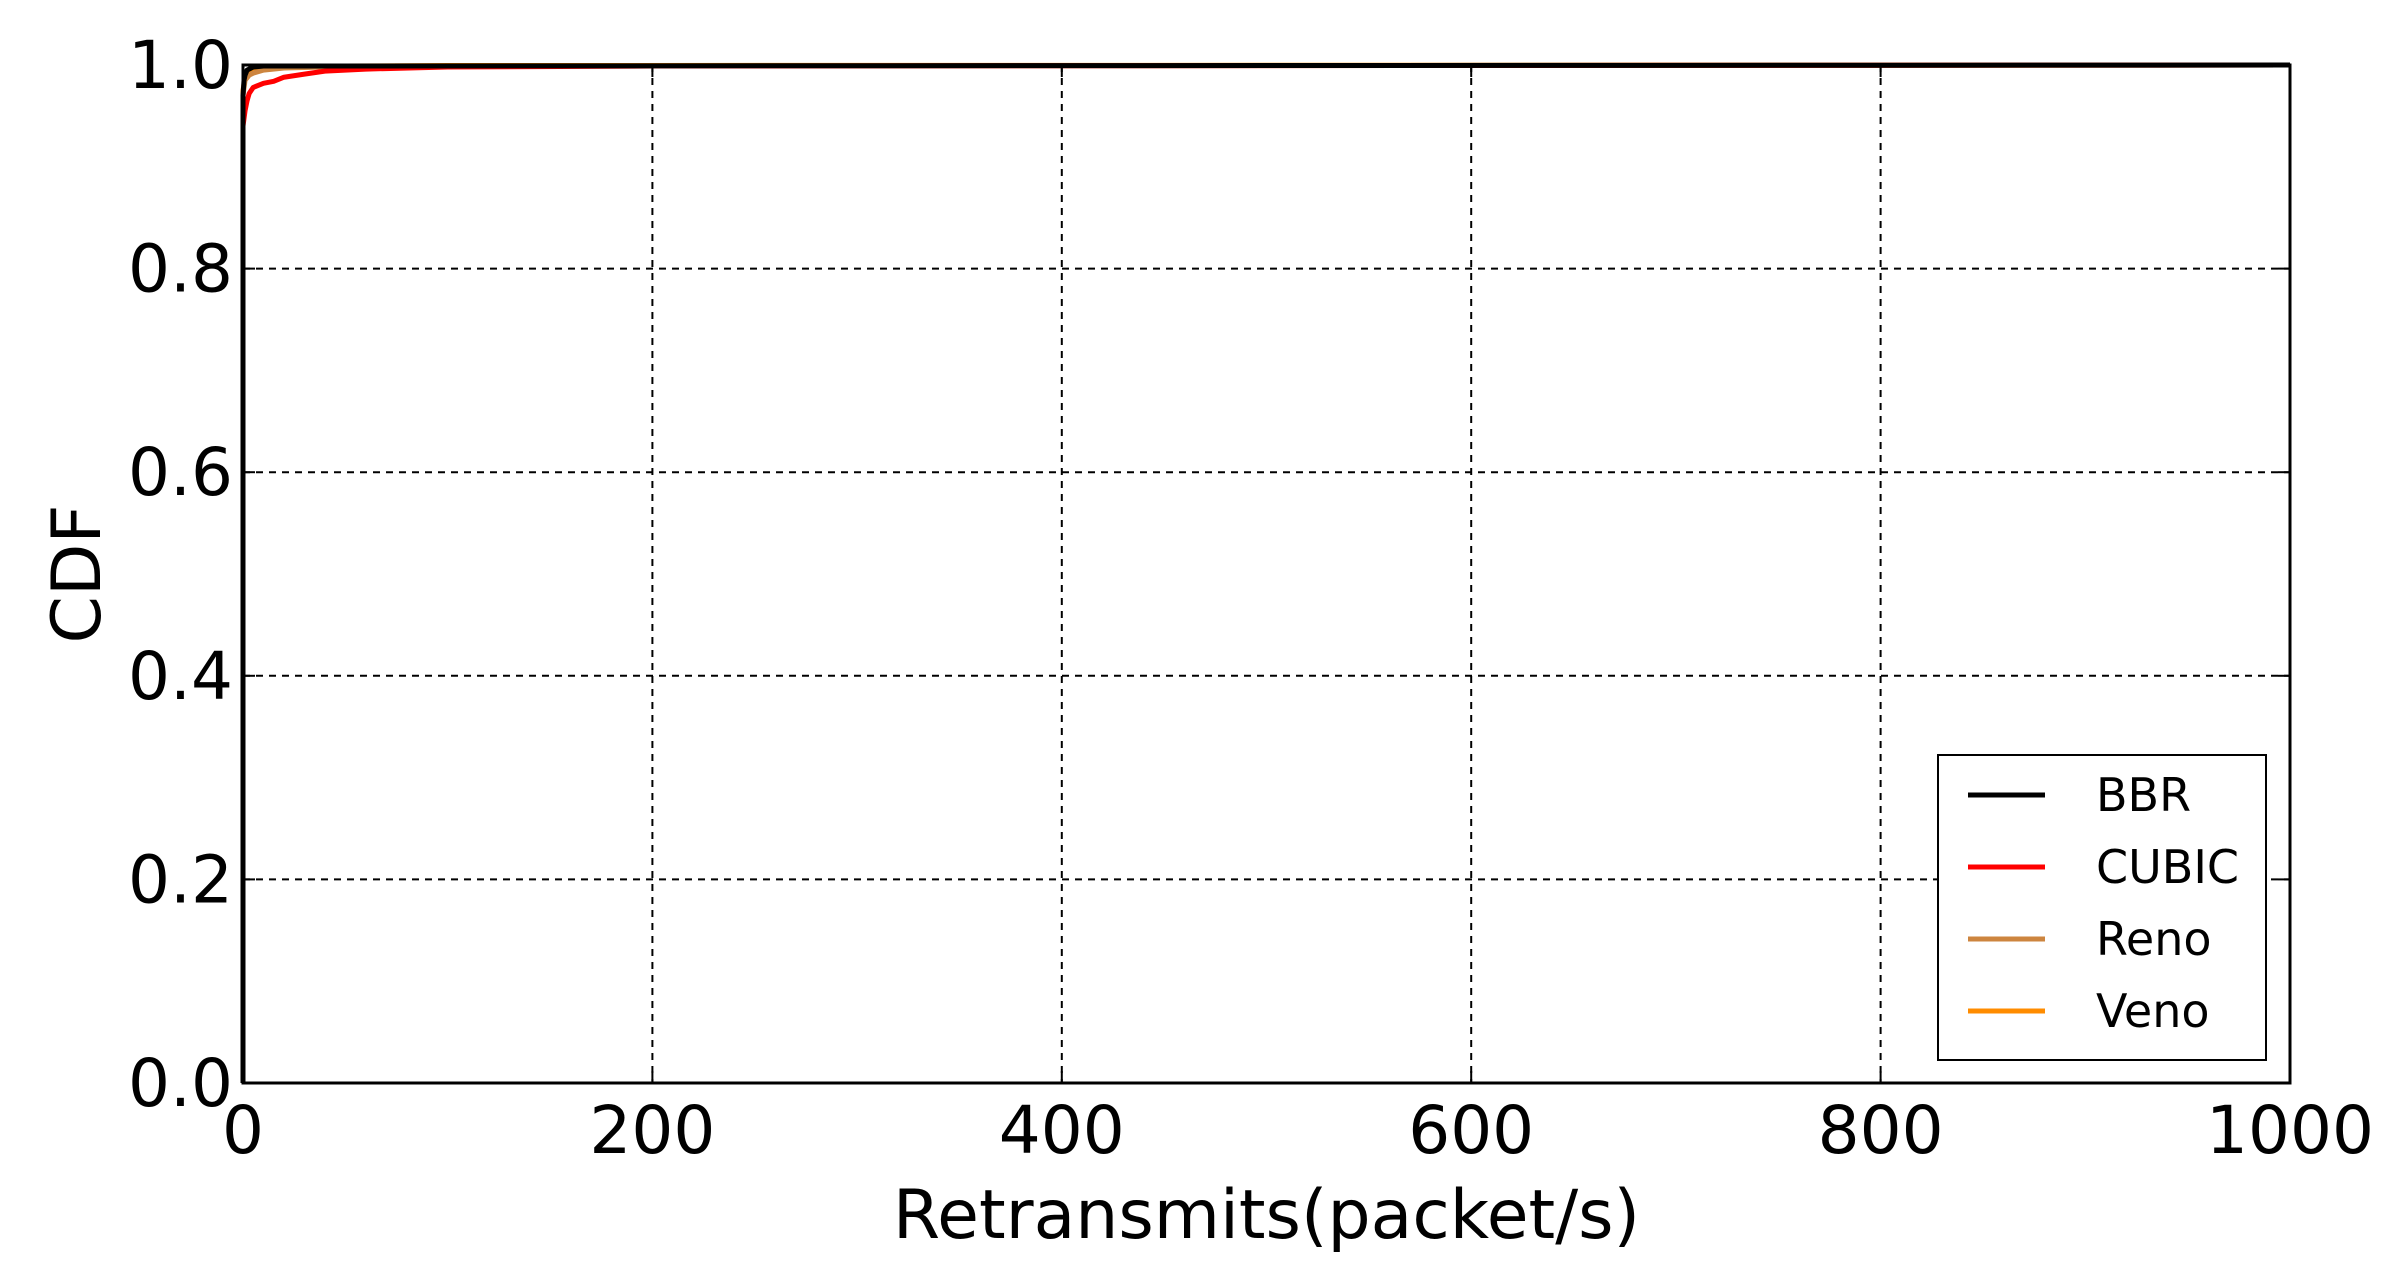 Image resolution: width=2400 pixels, height=1270 pixels. What do you see at coordinates (180, 676) in the screenshot?
I see `y-tick-label: 0.4` at bounding box center [180, 676].